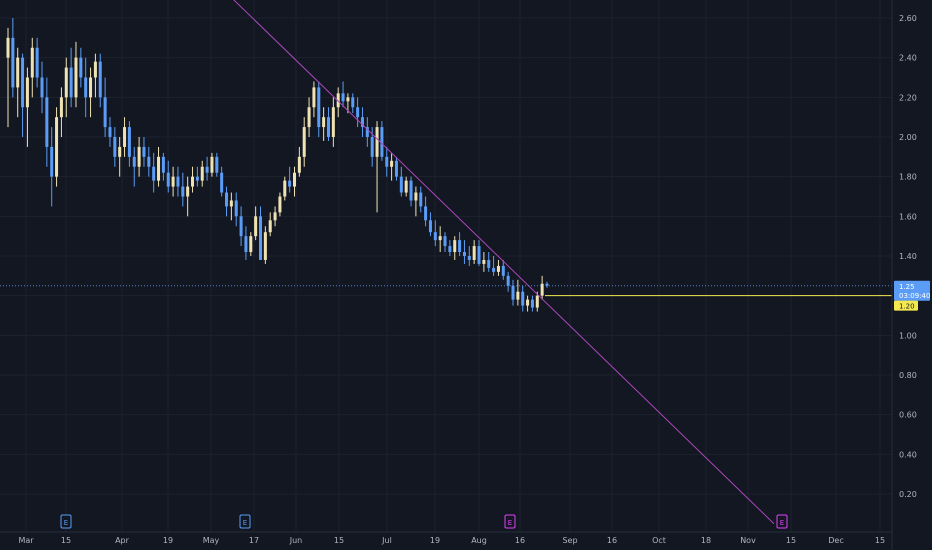  What do you see at coordinates (748, 540) in the screenshot?
I see `time-tick-label: Nov` at bounding box center [748, 540].